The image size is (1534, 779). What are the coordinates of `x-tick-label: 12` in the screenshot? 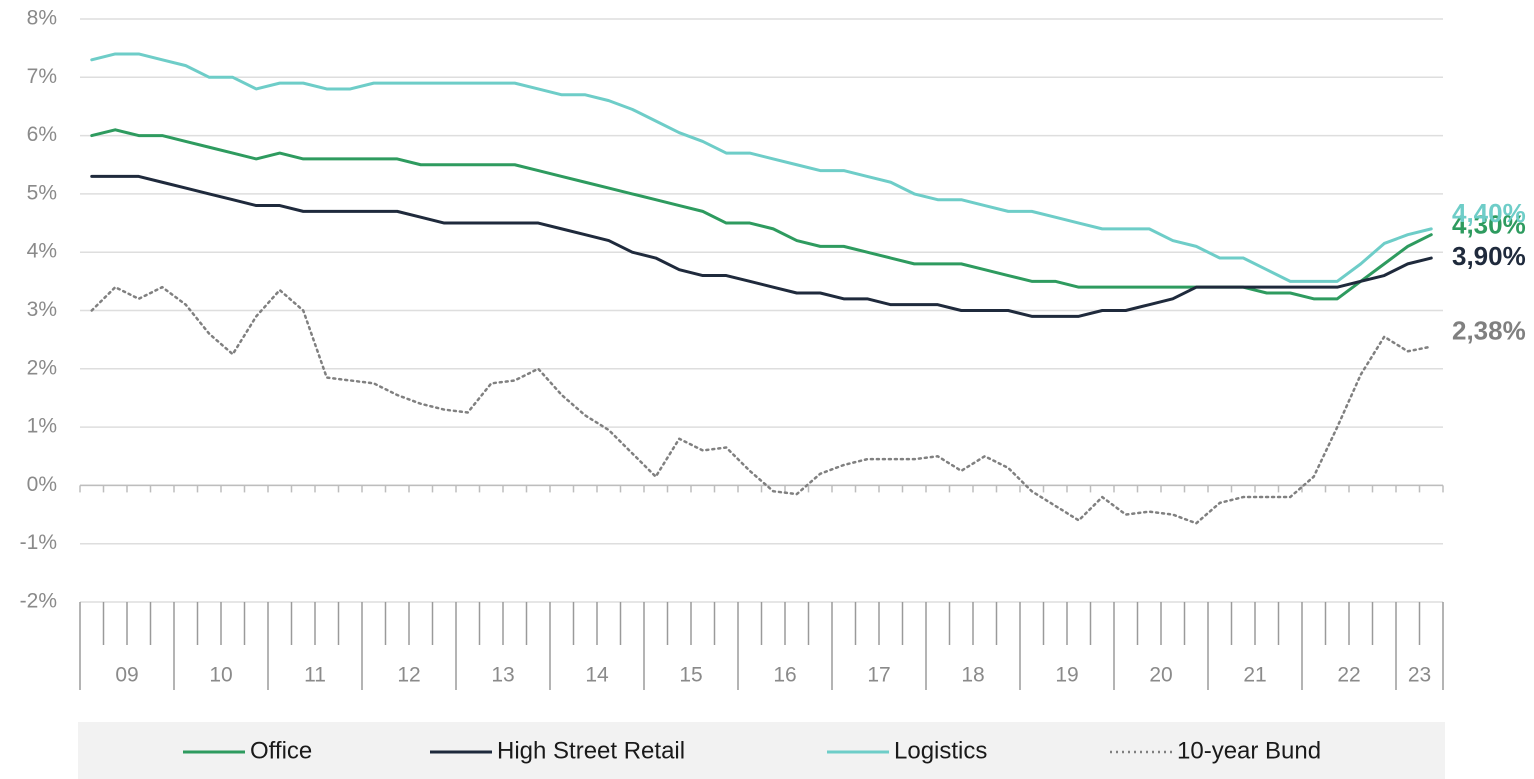 It's located at (408, 675).